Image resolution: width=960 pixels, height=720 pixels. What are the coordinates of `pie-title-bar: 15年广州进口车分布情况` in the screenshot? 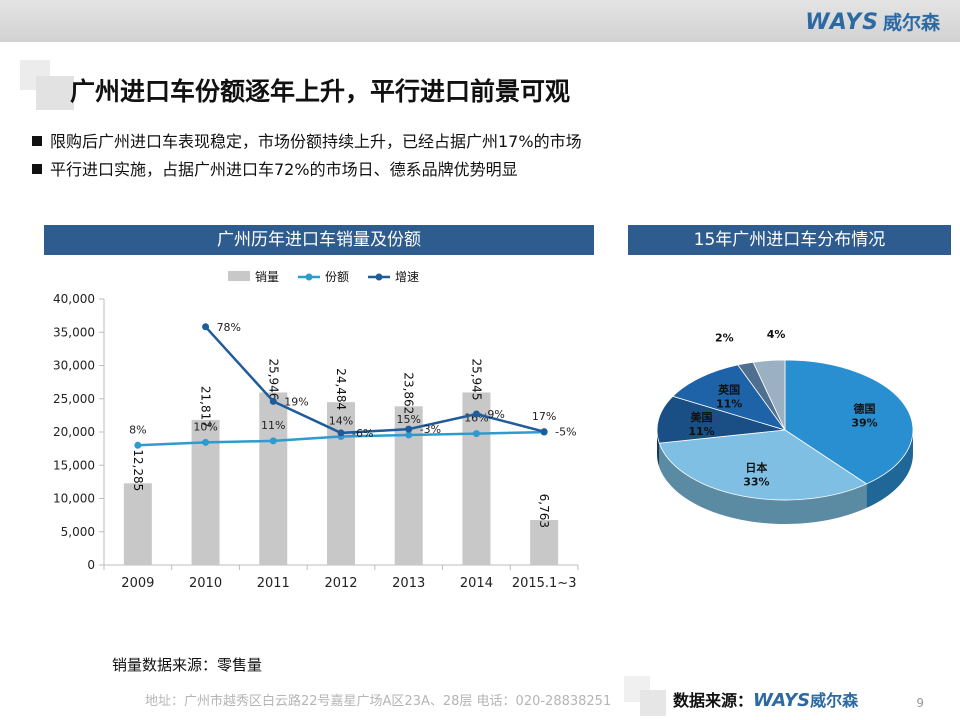 It's located at (789, 240).